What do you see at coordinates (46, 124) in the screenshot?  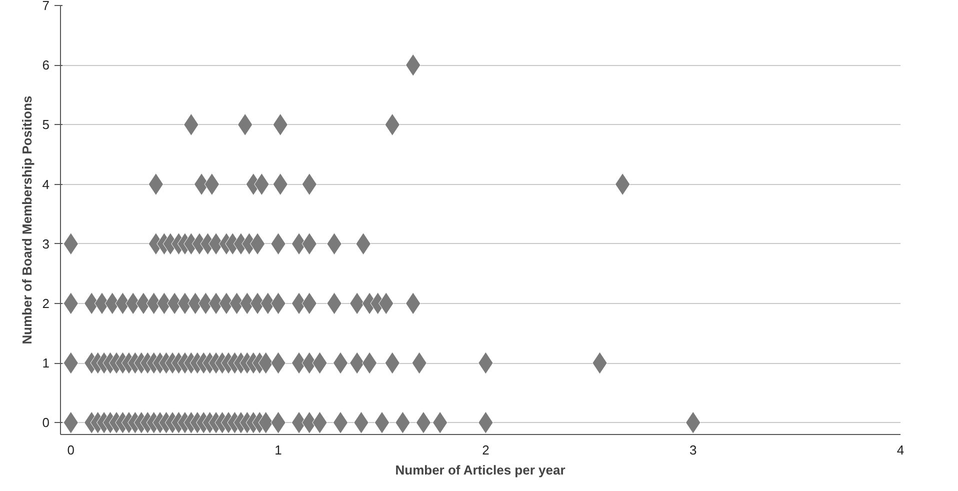 I see `y-tick-label: 5` at bounding box center [46, 124].